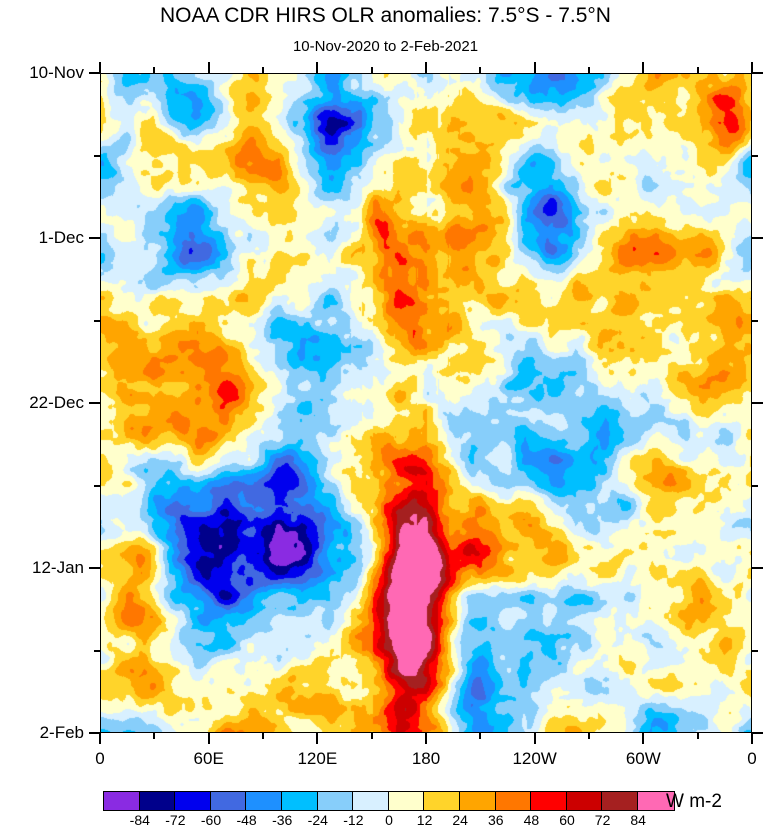 This screenshot has width=771, height=830. Describe the element at coordinates (56, 402) in the screenshot. I see `y-axis-tick-label: 22-Dec` at that location.